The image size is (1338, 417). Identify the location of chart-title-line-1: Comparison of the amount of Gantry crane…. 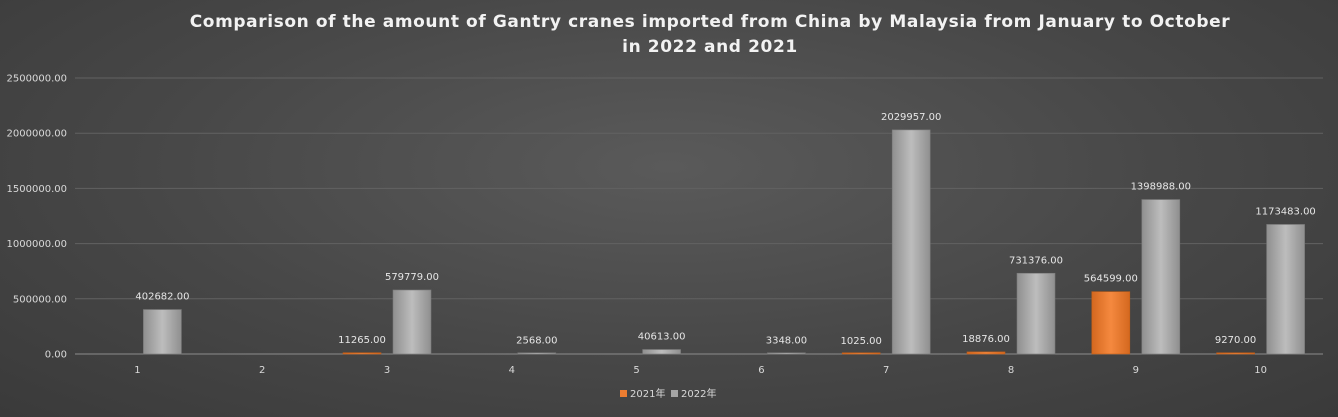
(710, 22).